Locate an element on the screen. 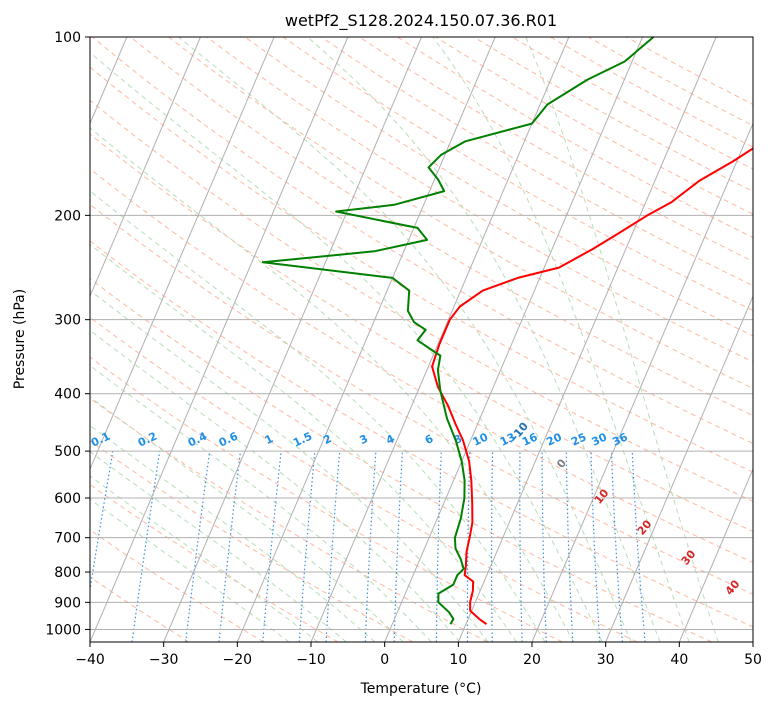  x-tick-label: −10 is located at coordinates (311, 660).